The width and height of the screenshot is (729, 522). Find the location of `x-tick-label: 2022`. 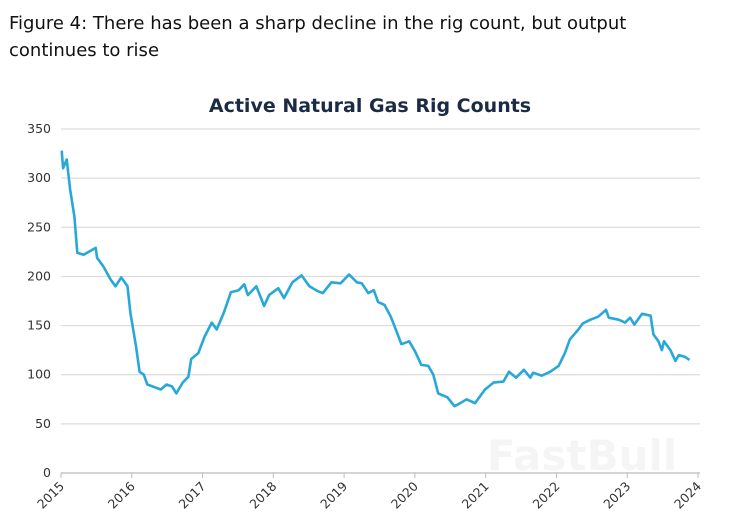

x-tick-label: 2022 is located at coordinates (545, 495).